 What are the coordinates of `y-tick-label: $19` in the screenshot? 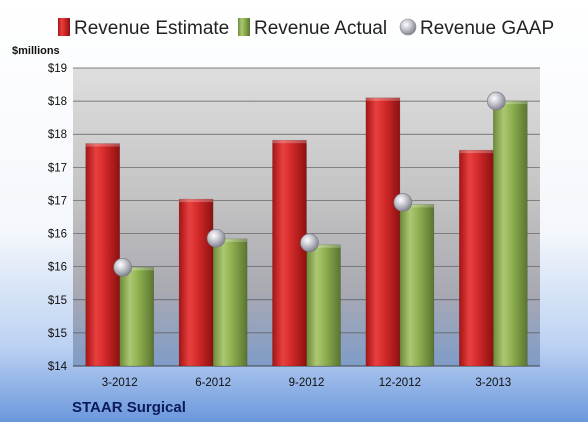 It's located at (57, 69).